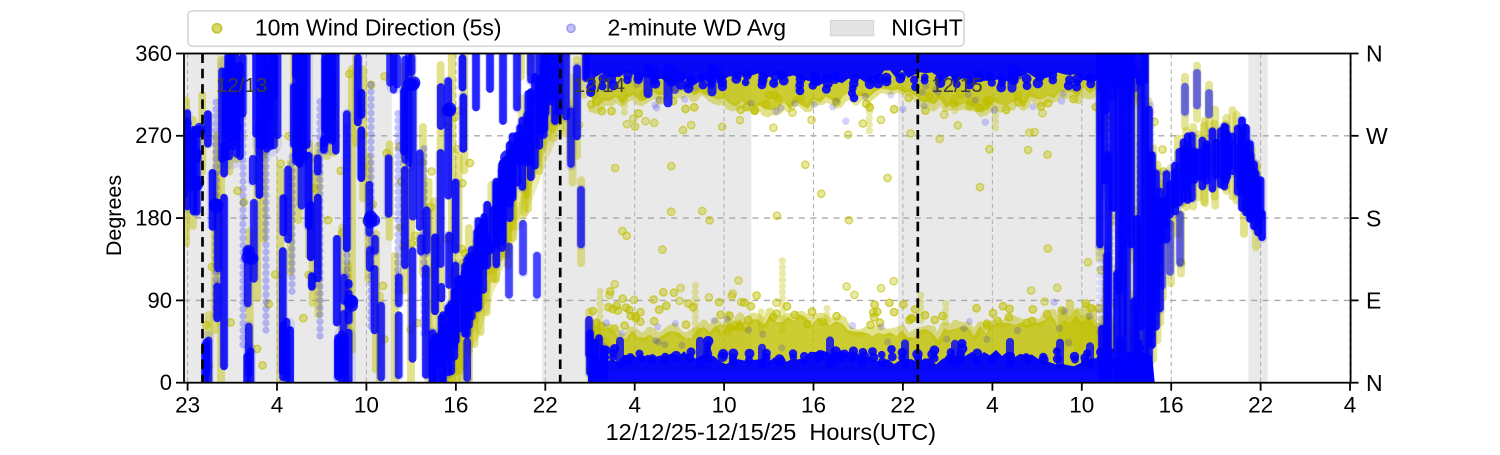 This screenshot has width=1500, height=455. I want to click on svg-text: W, so click(1377, 136).